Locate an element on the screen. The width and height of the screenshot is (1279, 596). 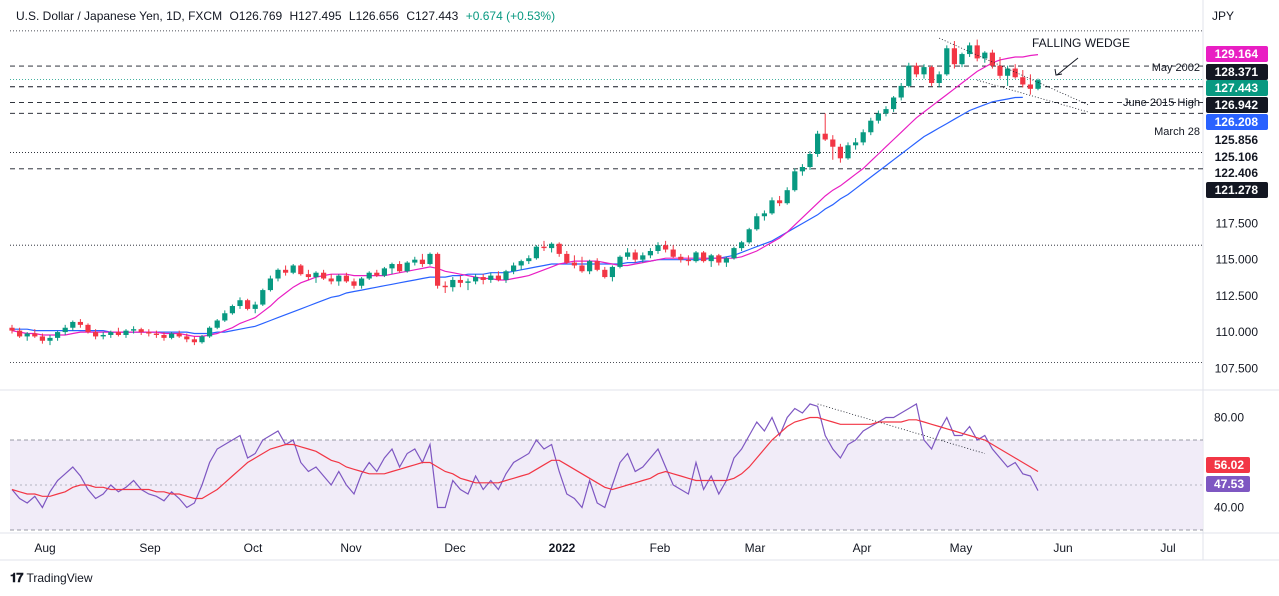
high-value: H127.495 is located at coordinates (315, 16).